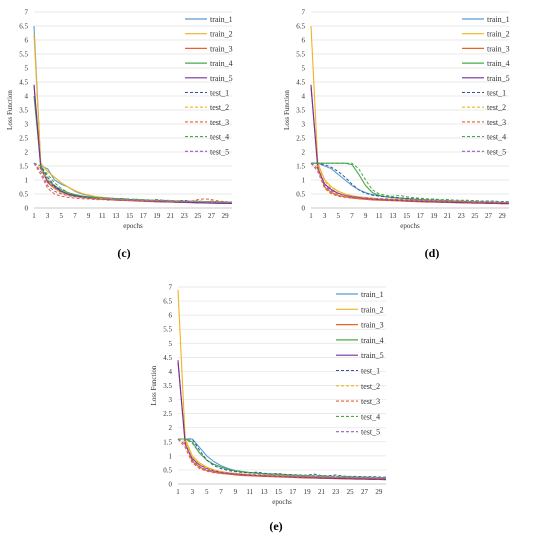 Image resolution: width=550 pixels, height=541 pixels. What do you see at coordinates (432, 253) in the screenshot?
I see `figure-caption: (d)` at bounding box center [432, 253].